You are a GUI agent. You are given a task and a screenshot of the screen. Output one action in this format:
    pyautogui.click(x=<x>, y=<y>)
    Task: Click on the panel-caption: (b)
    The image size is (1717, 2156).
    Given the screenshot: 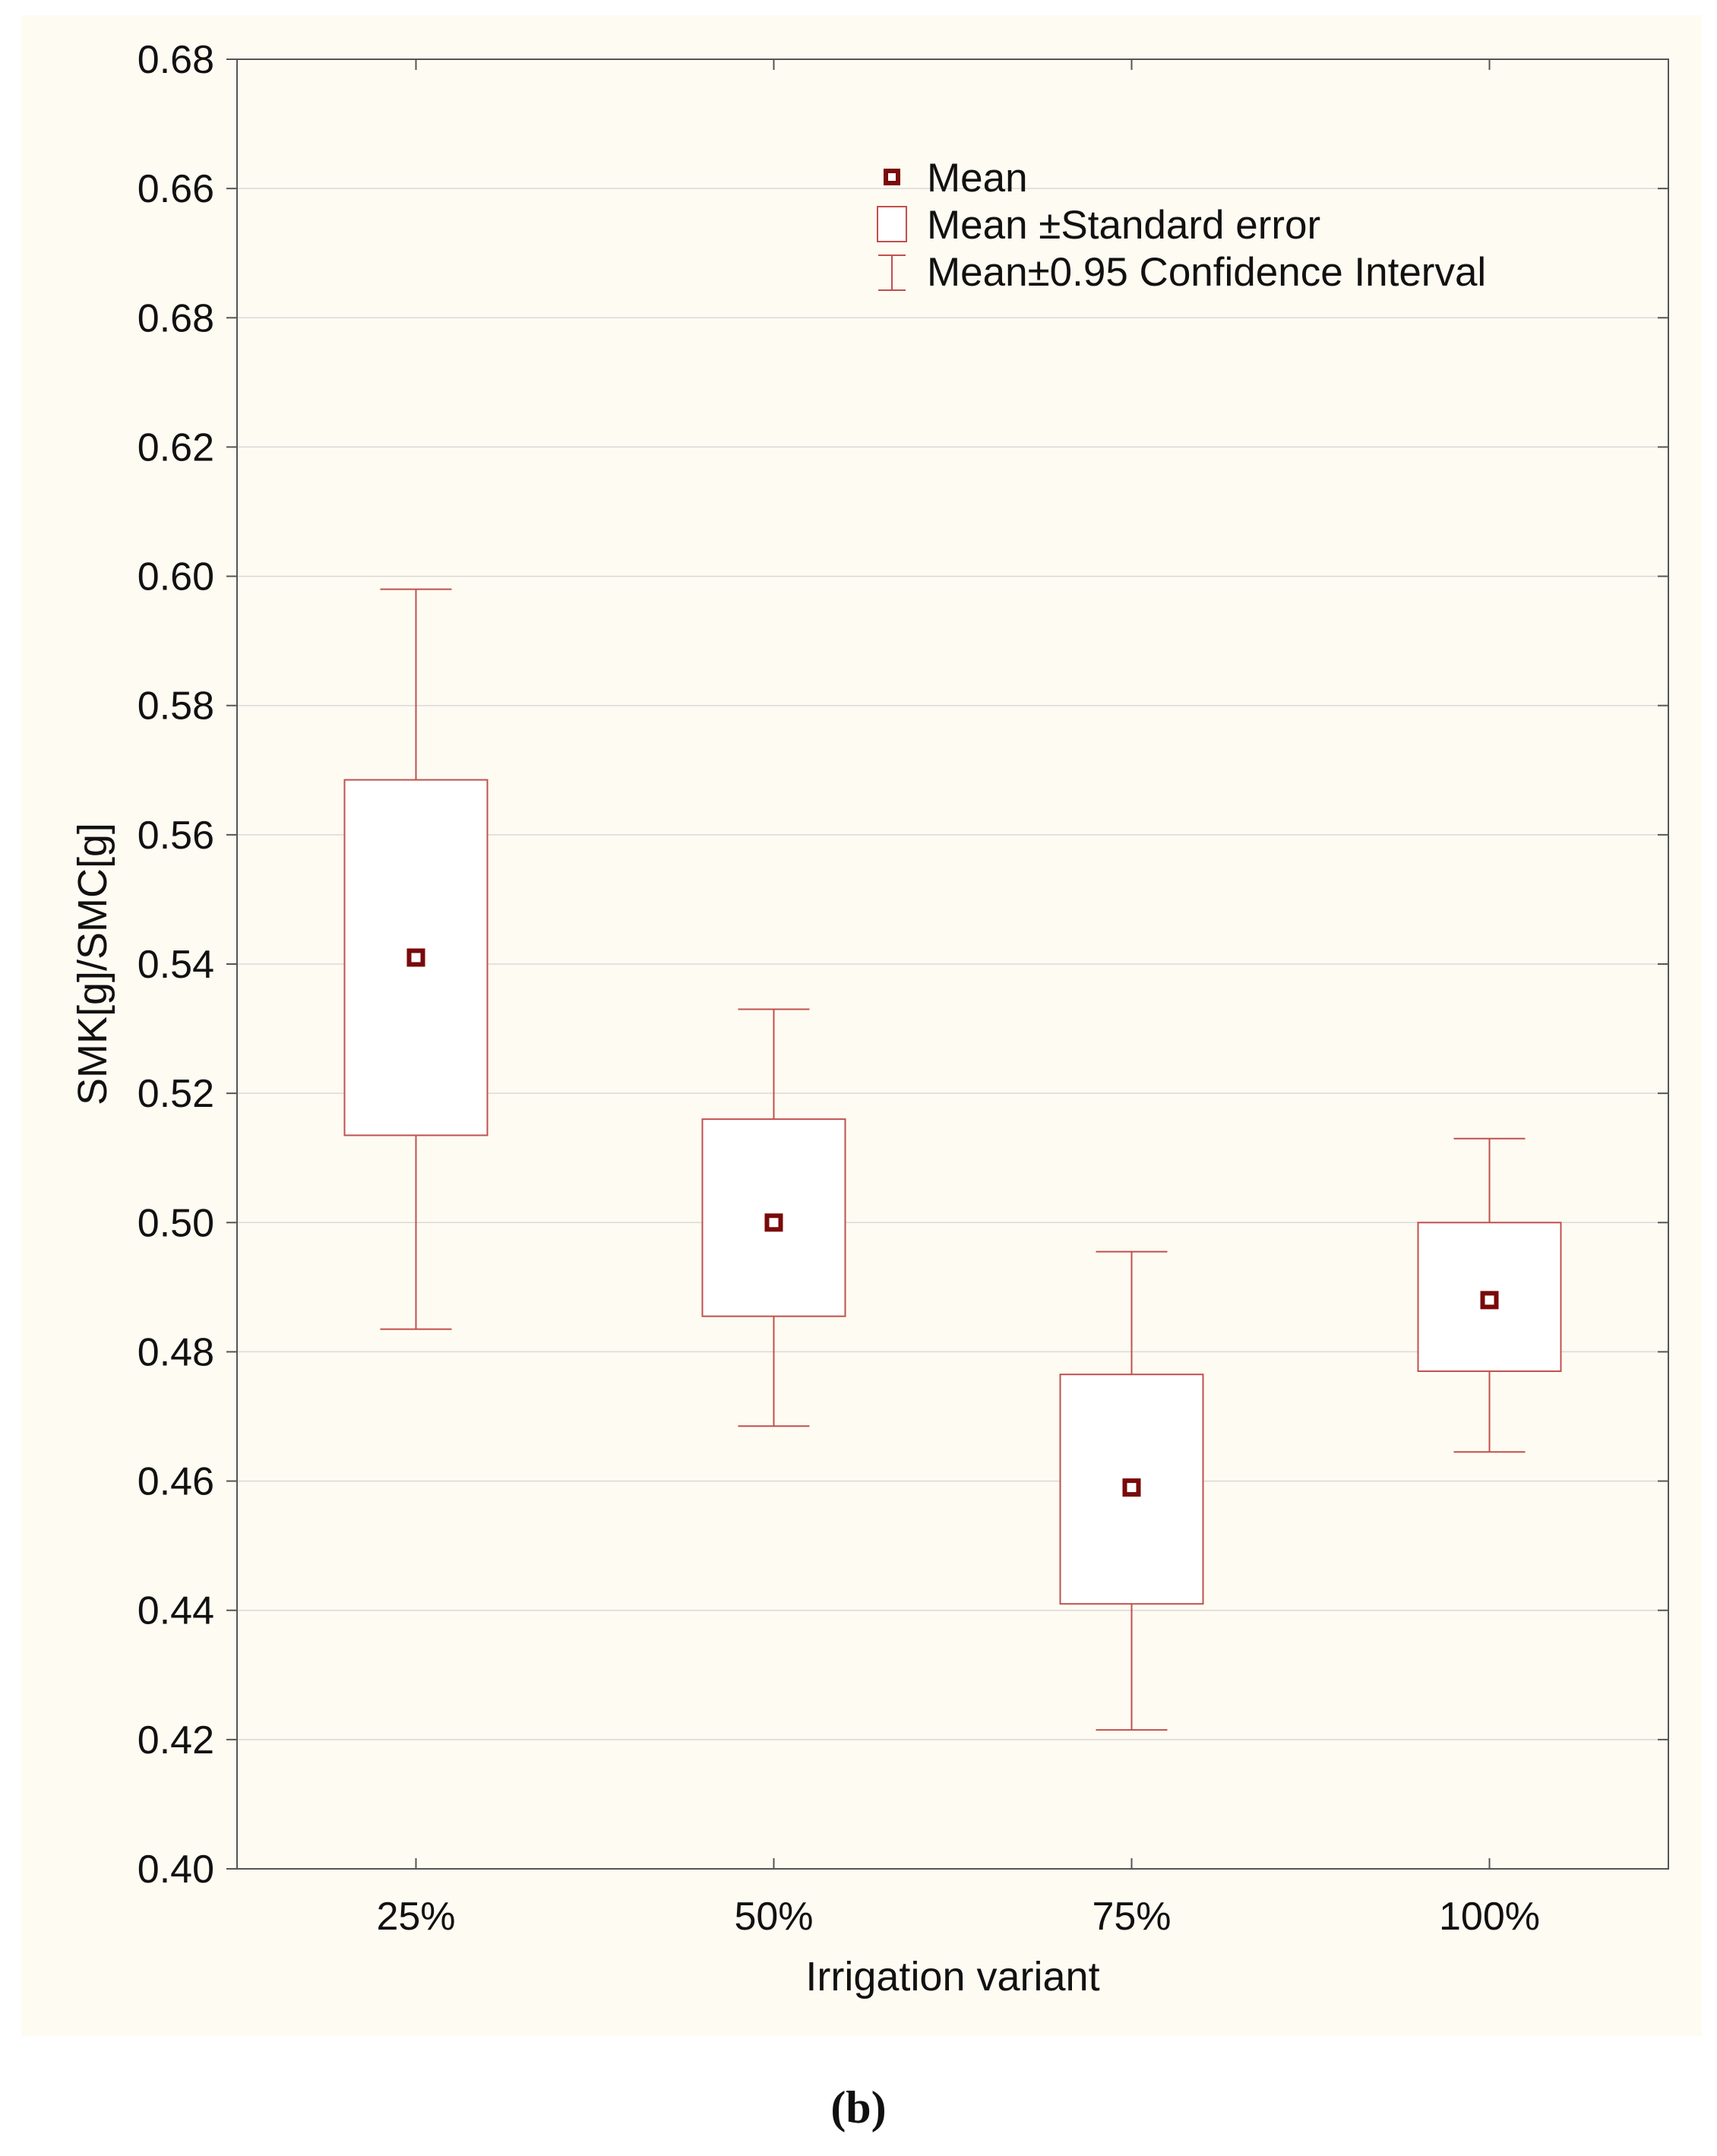 What is the action you would take?
    pyautogui.click(x=858, y=2107)
    